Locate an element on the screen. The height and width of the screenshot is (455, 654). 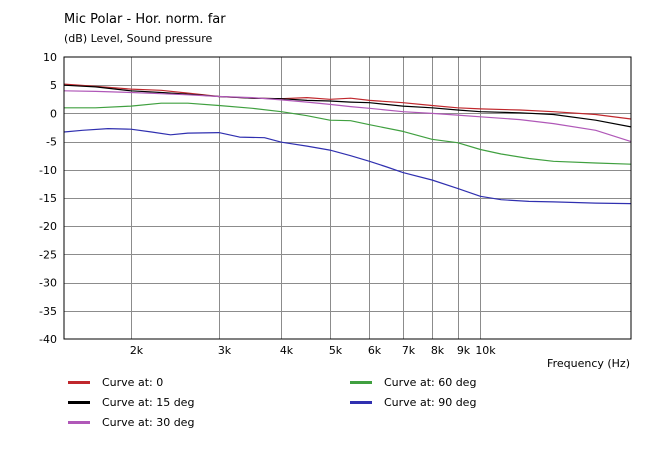
x-tick-label: 7k is located at coordinates (409, 350).